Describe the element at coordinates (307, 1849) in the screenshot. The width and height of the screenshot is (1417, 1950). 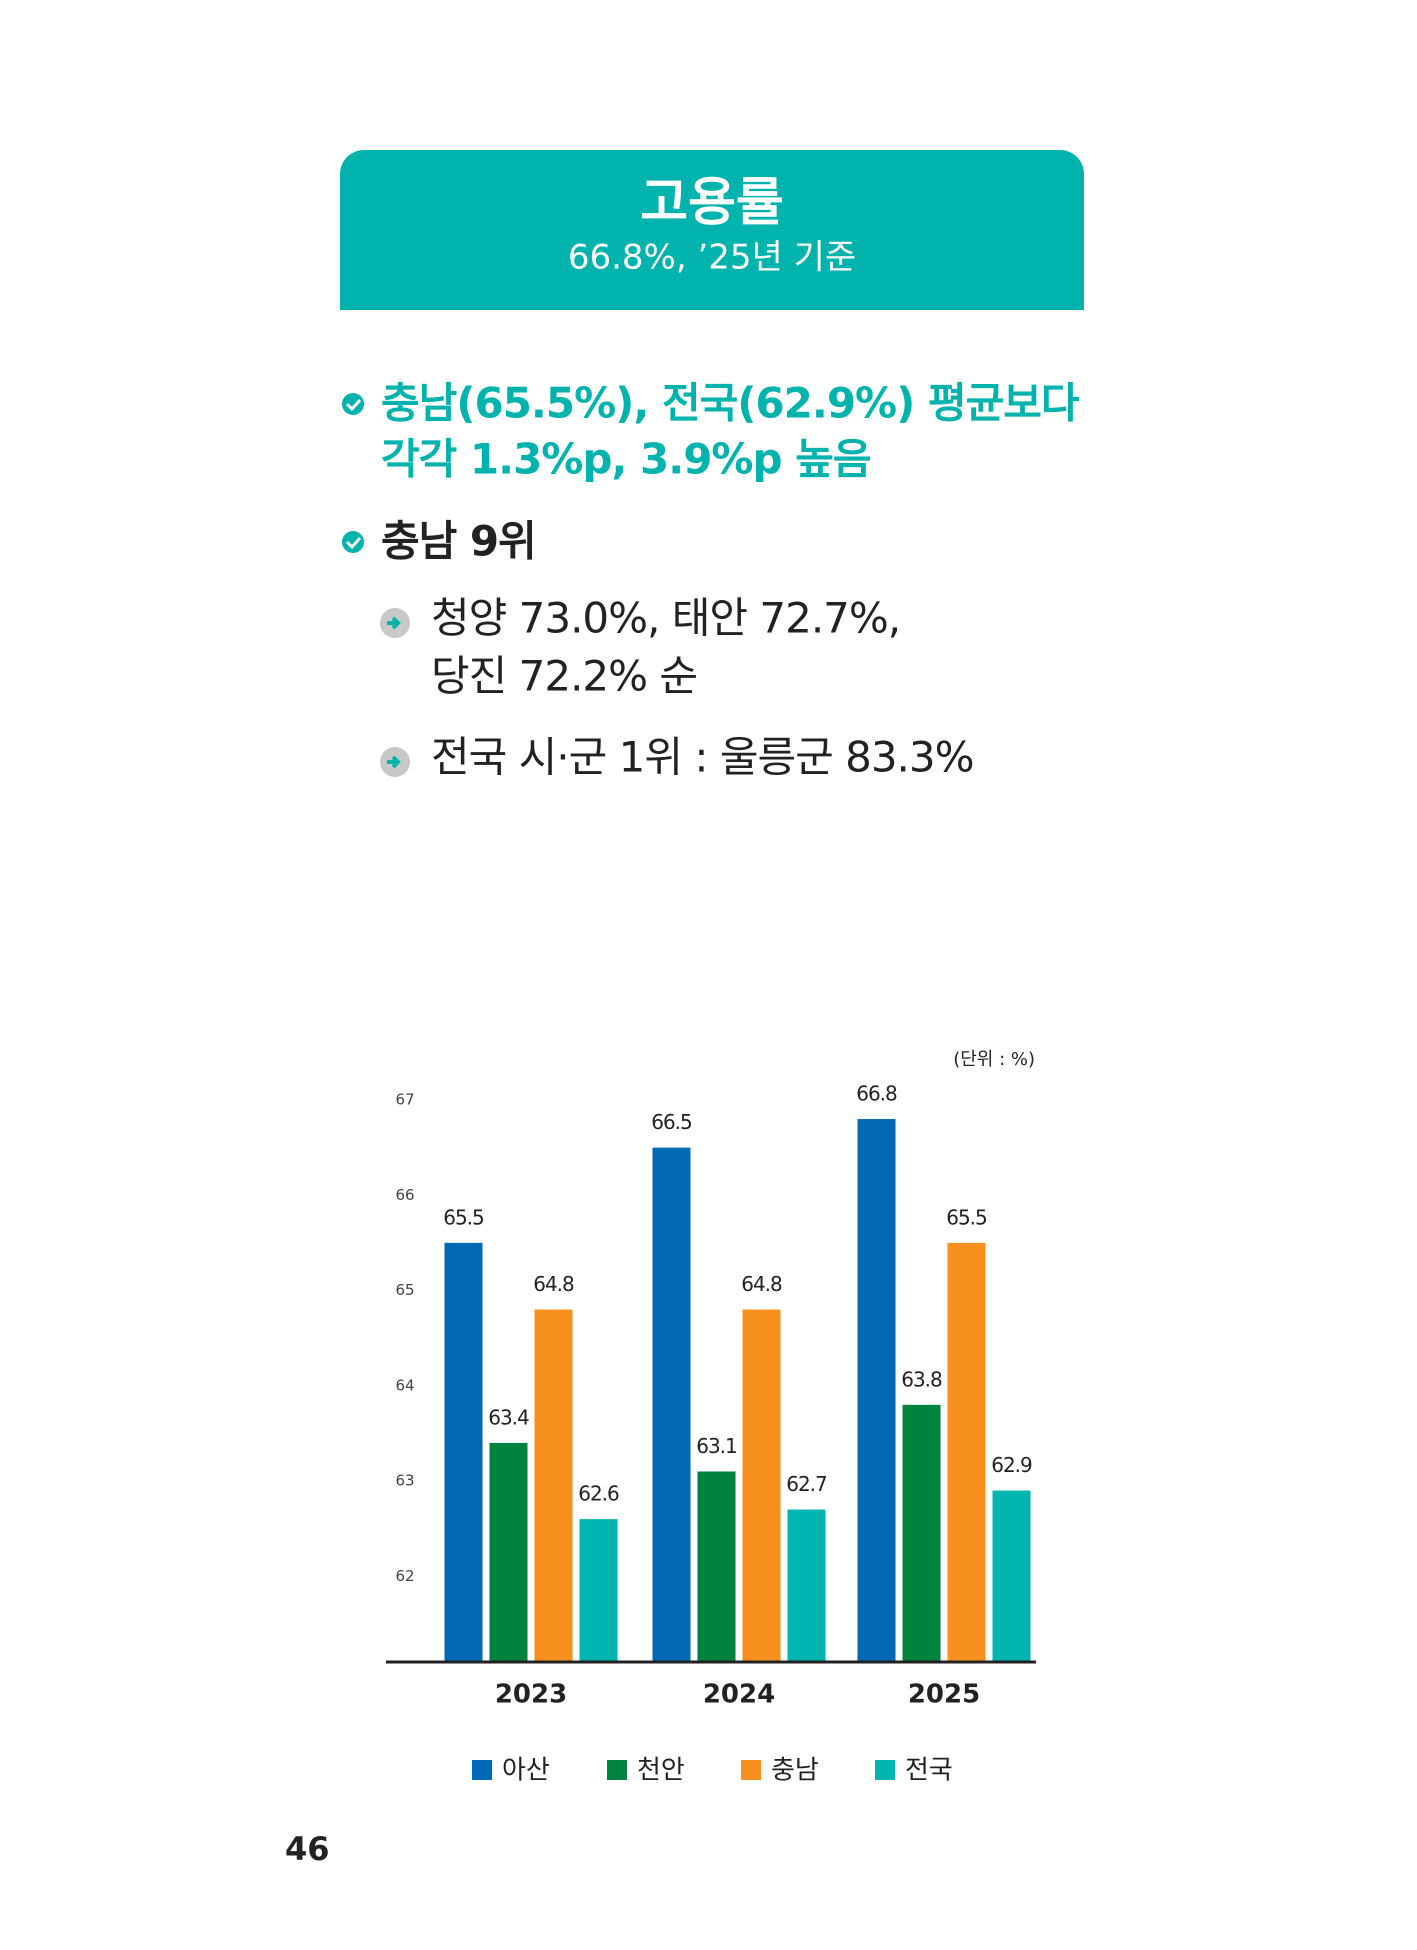
I see `page-number: 46` at that location.